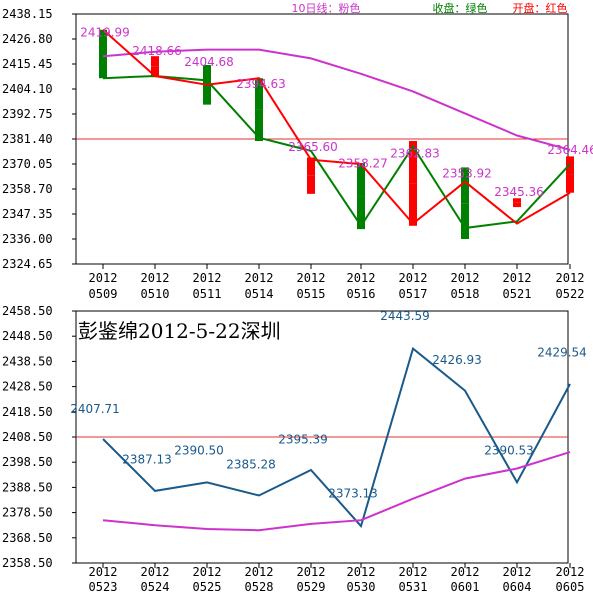 This screenshot has width=593, height=593. Describe the element at coordinates (361, 586) in the screenshot. I see `x-tick-date: 0530` at that location.